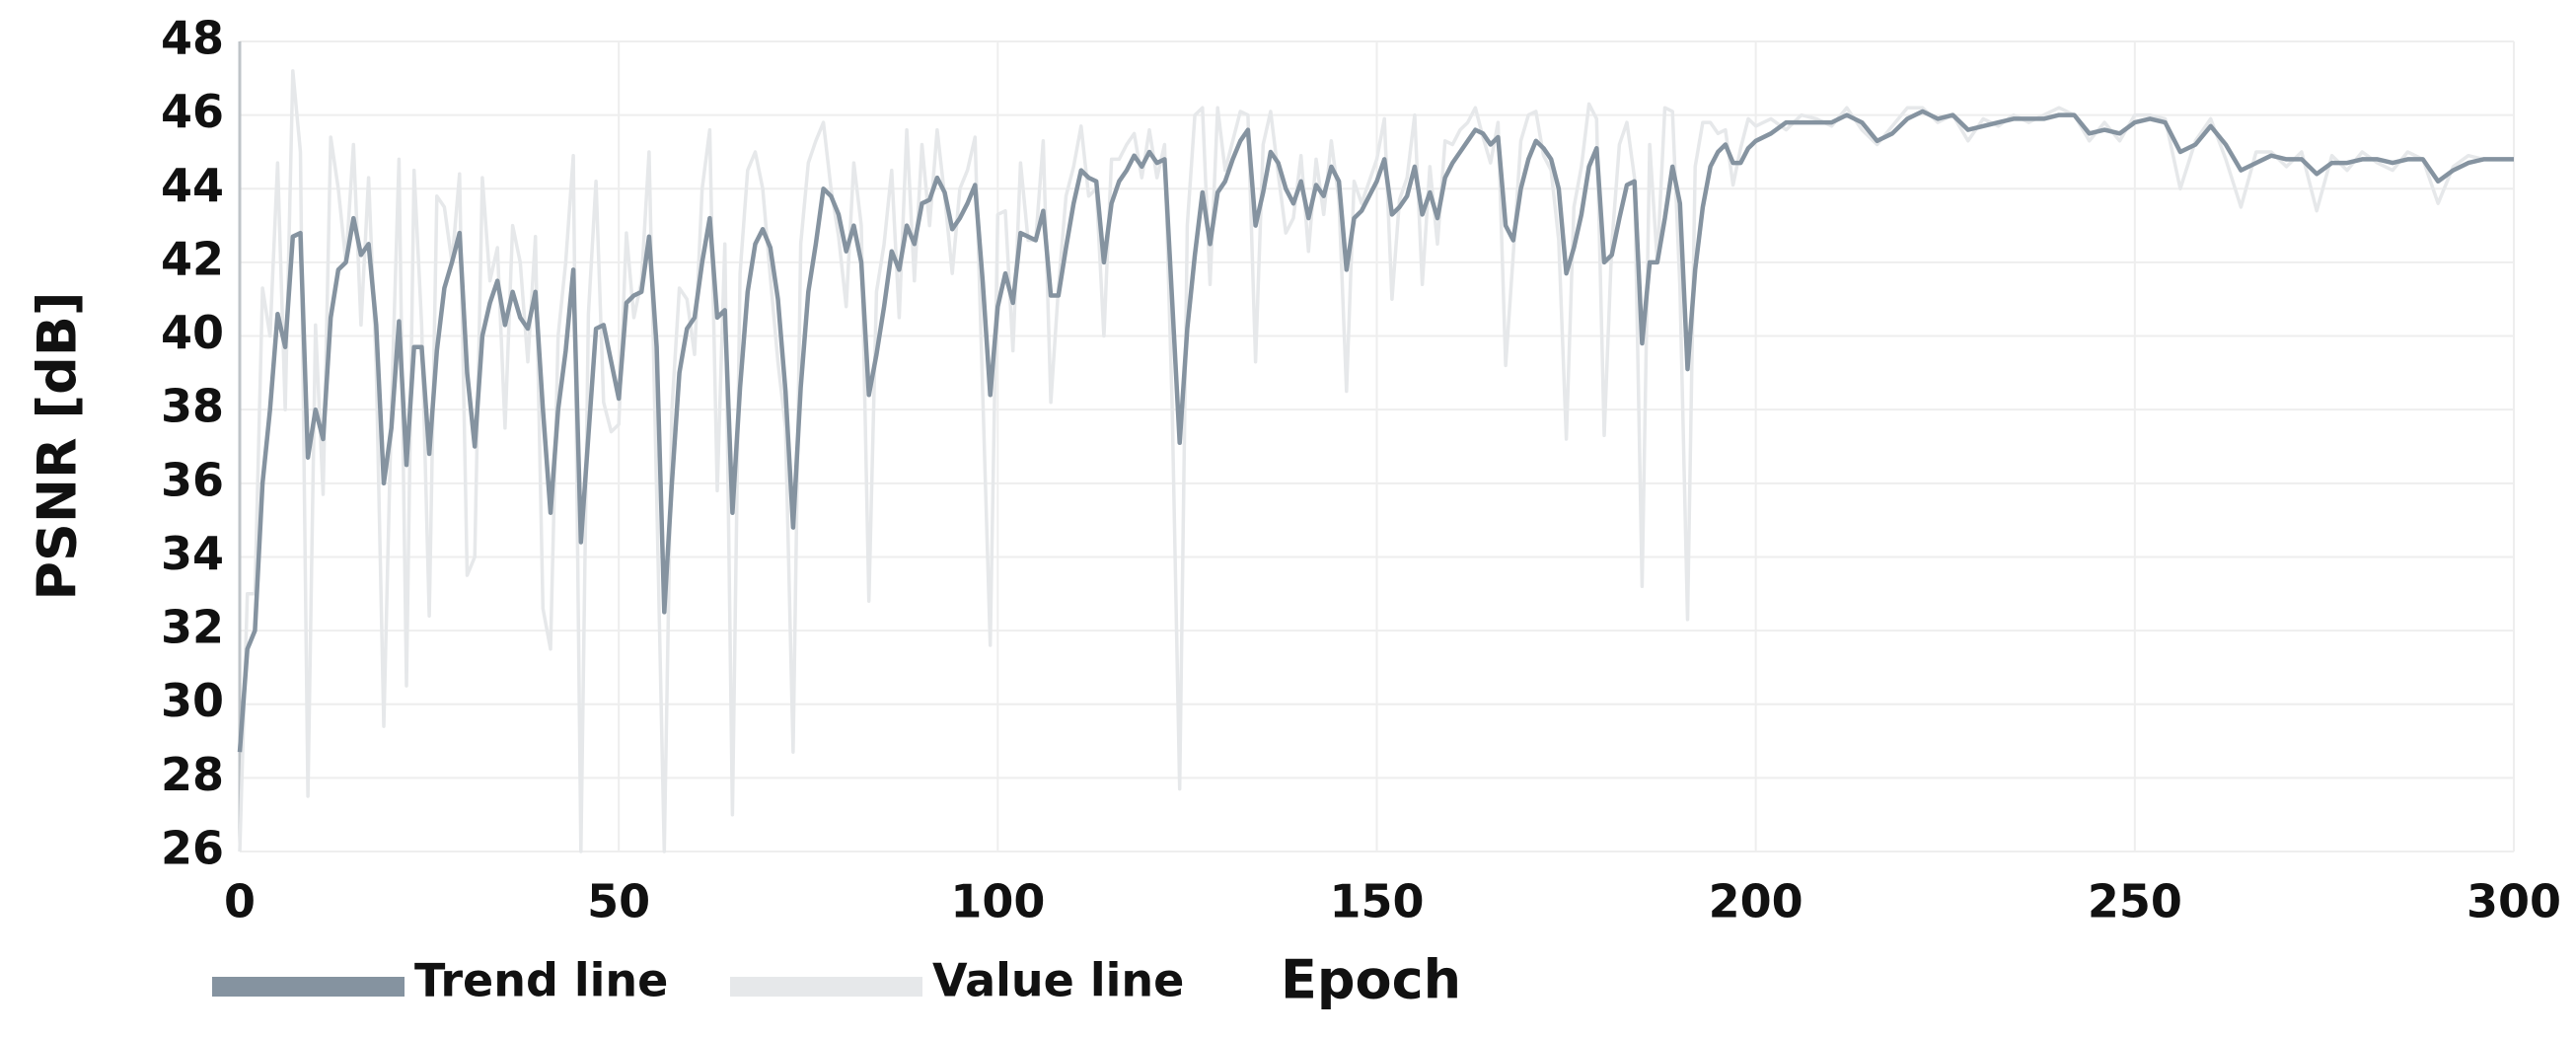 Image resolution: width=2576 pixels, height=1037 pixels. What do you see at coordinates (58, 445) in the screenshot?
I see `y-axis-label: PSNR [dB]` at bounding box center [58, 445].